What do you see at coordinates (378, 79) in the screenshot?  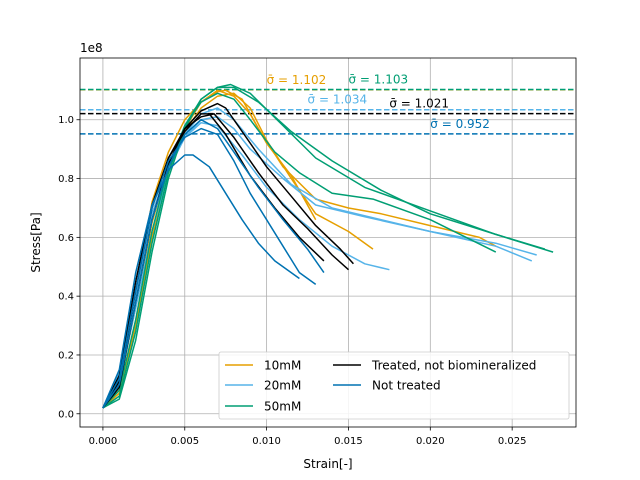 I see `mean-label: σ̄ = 1.103` at bounding box center [378, 79].